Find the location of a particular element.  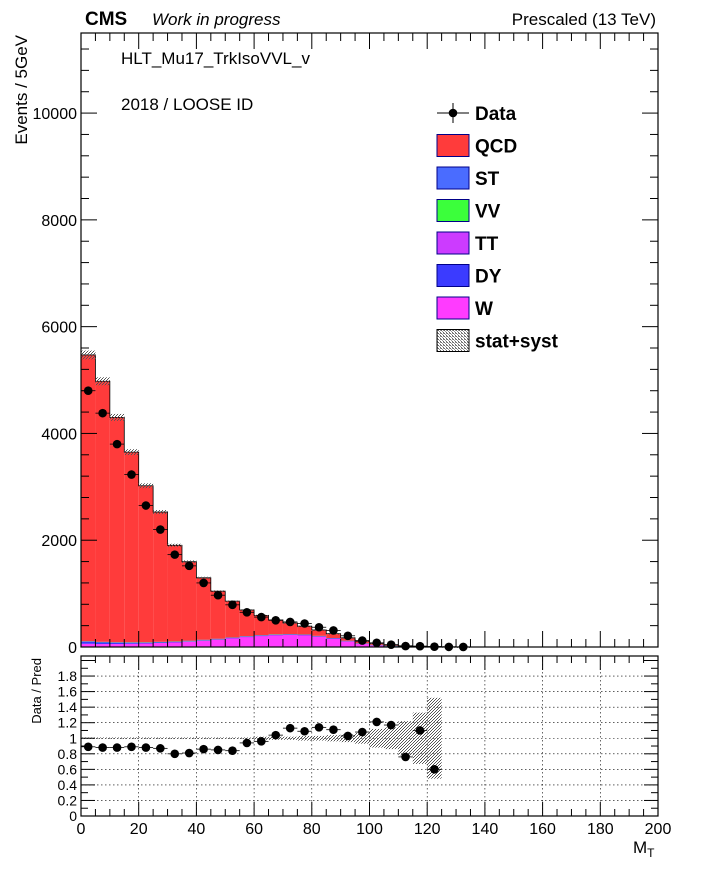

ratio-y-tick-label: 0 is located at coordinates (73, 816).